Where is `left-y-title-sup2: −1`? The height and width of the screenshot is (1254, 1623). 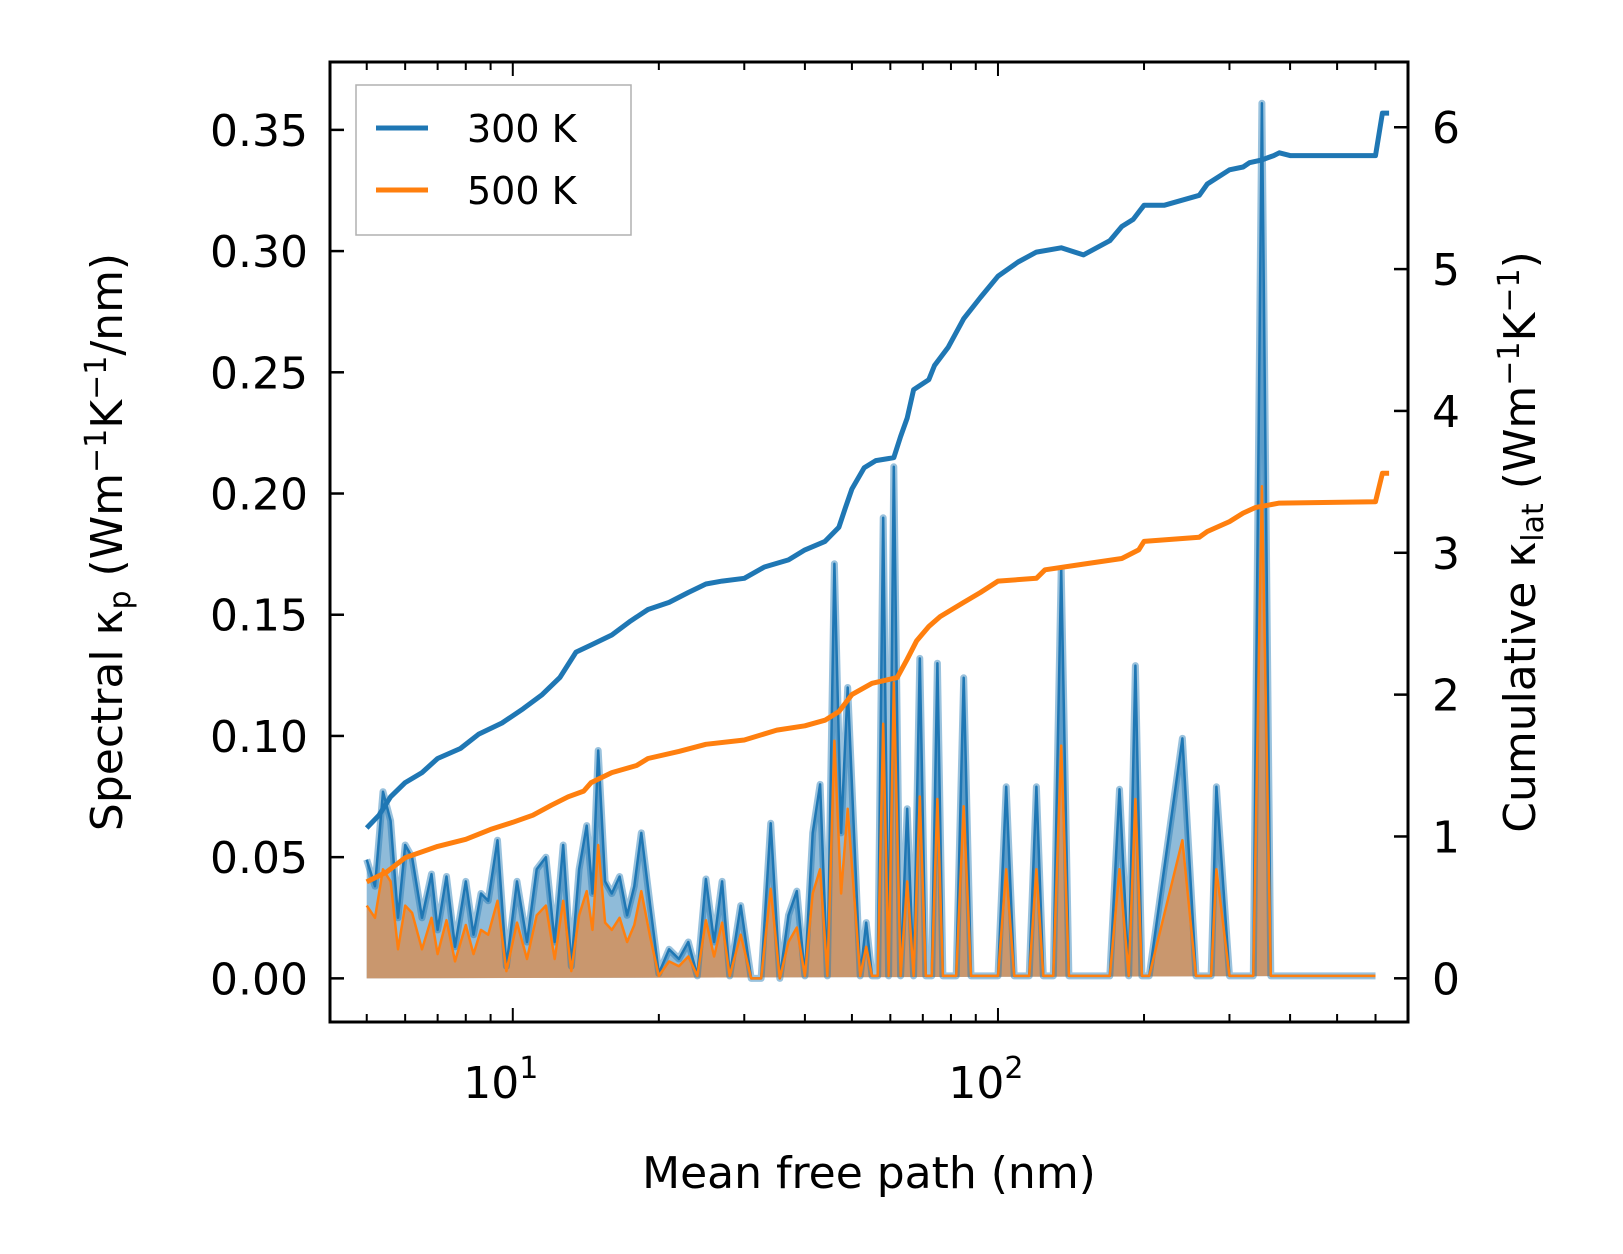
left-y-title-sup2: −1 is located at coordinates (96, 378).